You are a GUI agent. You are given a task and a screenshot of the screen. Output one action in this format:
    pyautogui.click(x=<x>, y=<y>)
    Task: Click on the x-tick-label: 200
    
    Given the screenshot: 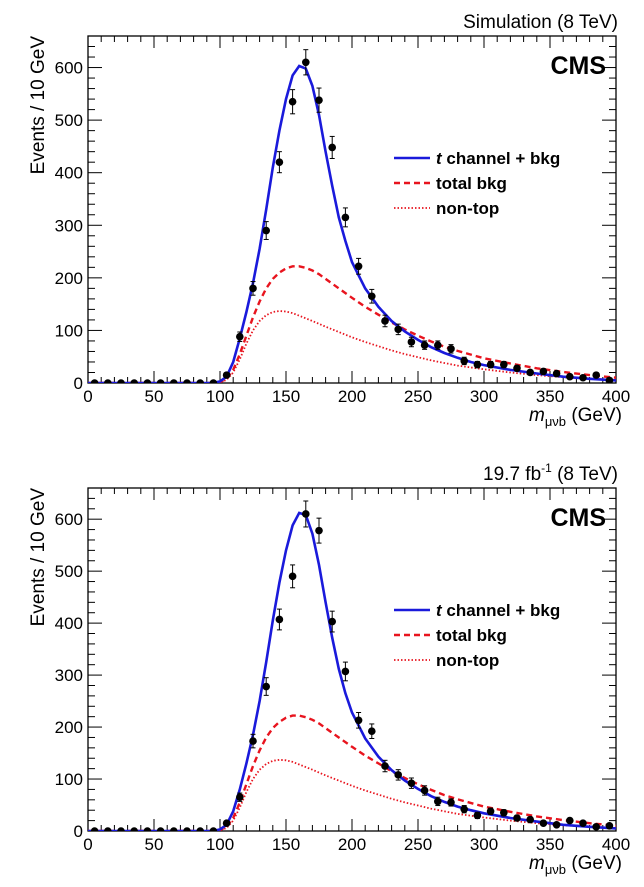 What is the action you would take?
    pyautogui.click(x=352, y=844)
    